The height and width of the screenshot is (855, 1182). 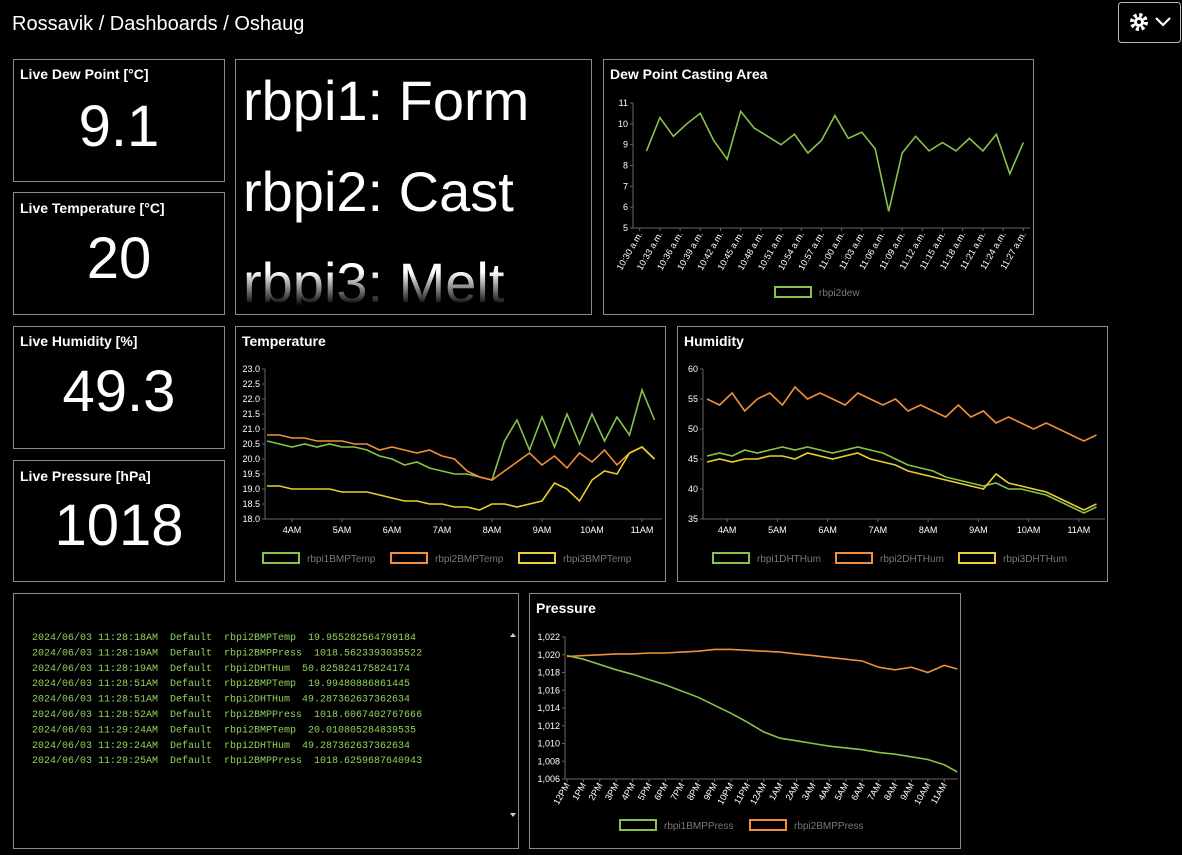 What do you see at coordinates (625, 186) in the screenshot?
I see `y-tick-label: 7` at bounding box center [625, 186].